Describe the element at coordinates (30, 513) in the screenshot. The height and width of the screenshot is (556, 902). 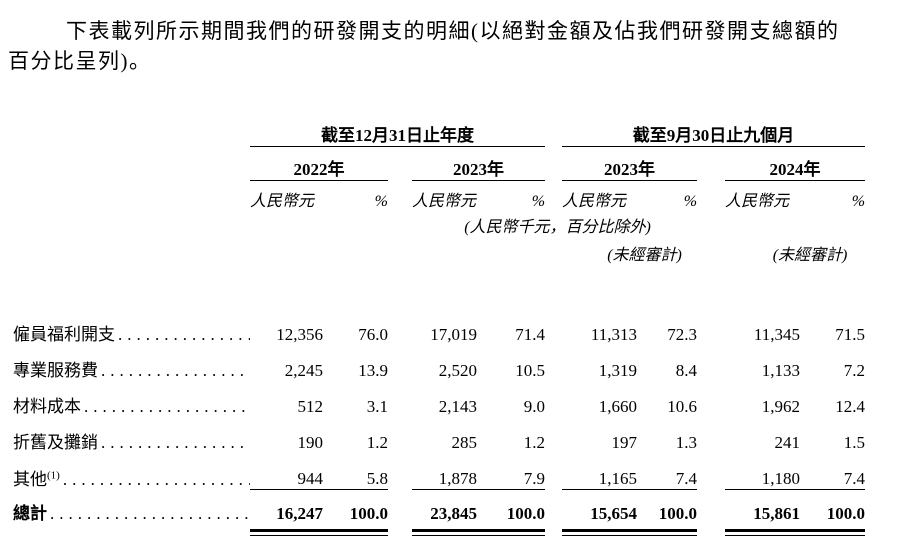
I see `total-label-text: 總計` at that location.